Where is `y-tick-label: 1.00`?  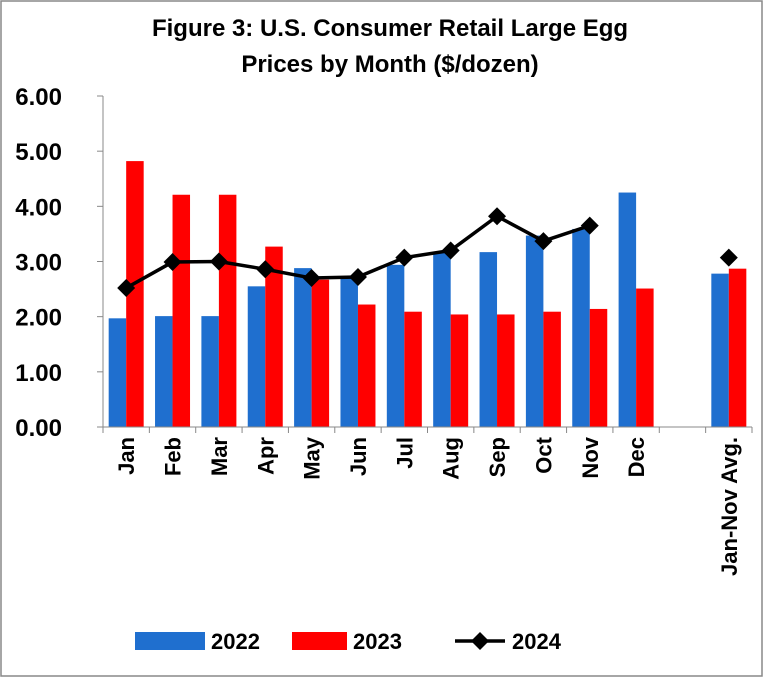
y-tick-label: 1.00 is located at coordinates (38, 373).